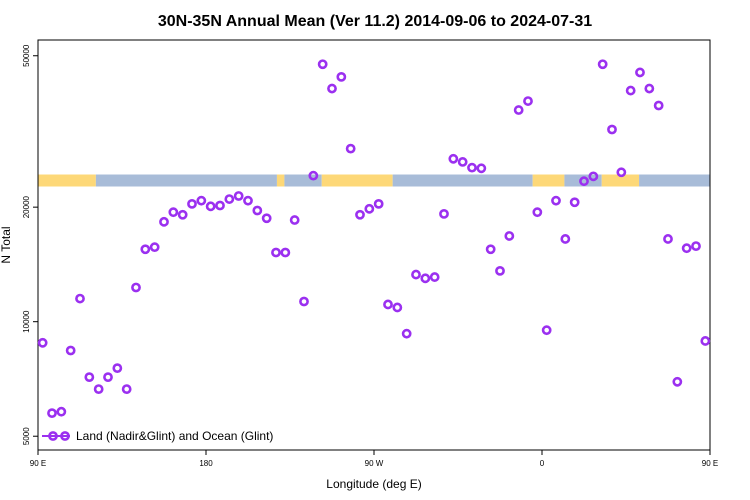 The width and height of the screenshot is (750, 500). I want to click on legend: Land (Nadir&Glint) and Ocean (Glint), so click(157, 436).